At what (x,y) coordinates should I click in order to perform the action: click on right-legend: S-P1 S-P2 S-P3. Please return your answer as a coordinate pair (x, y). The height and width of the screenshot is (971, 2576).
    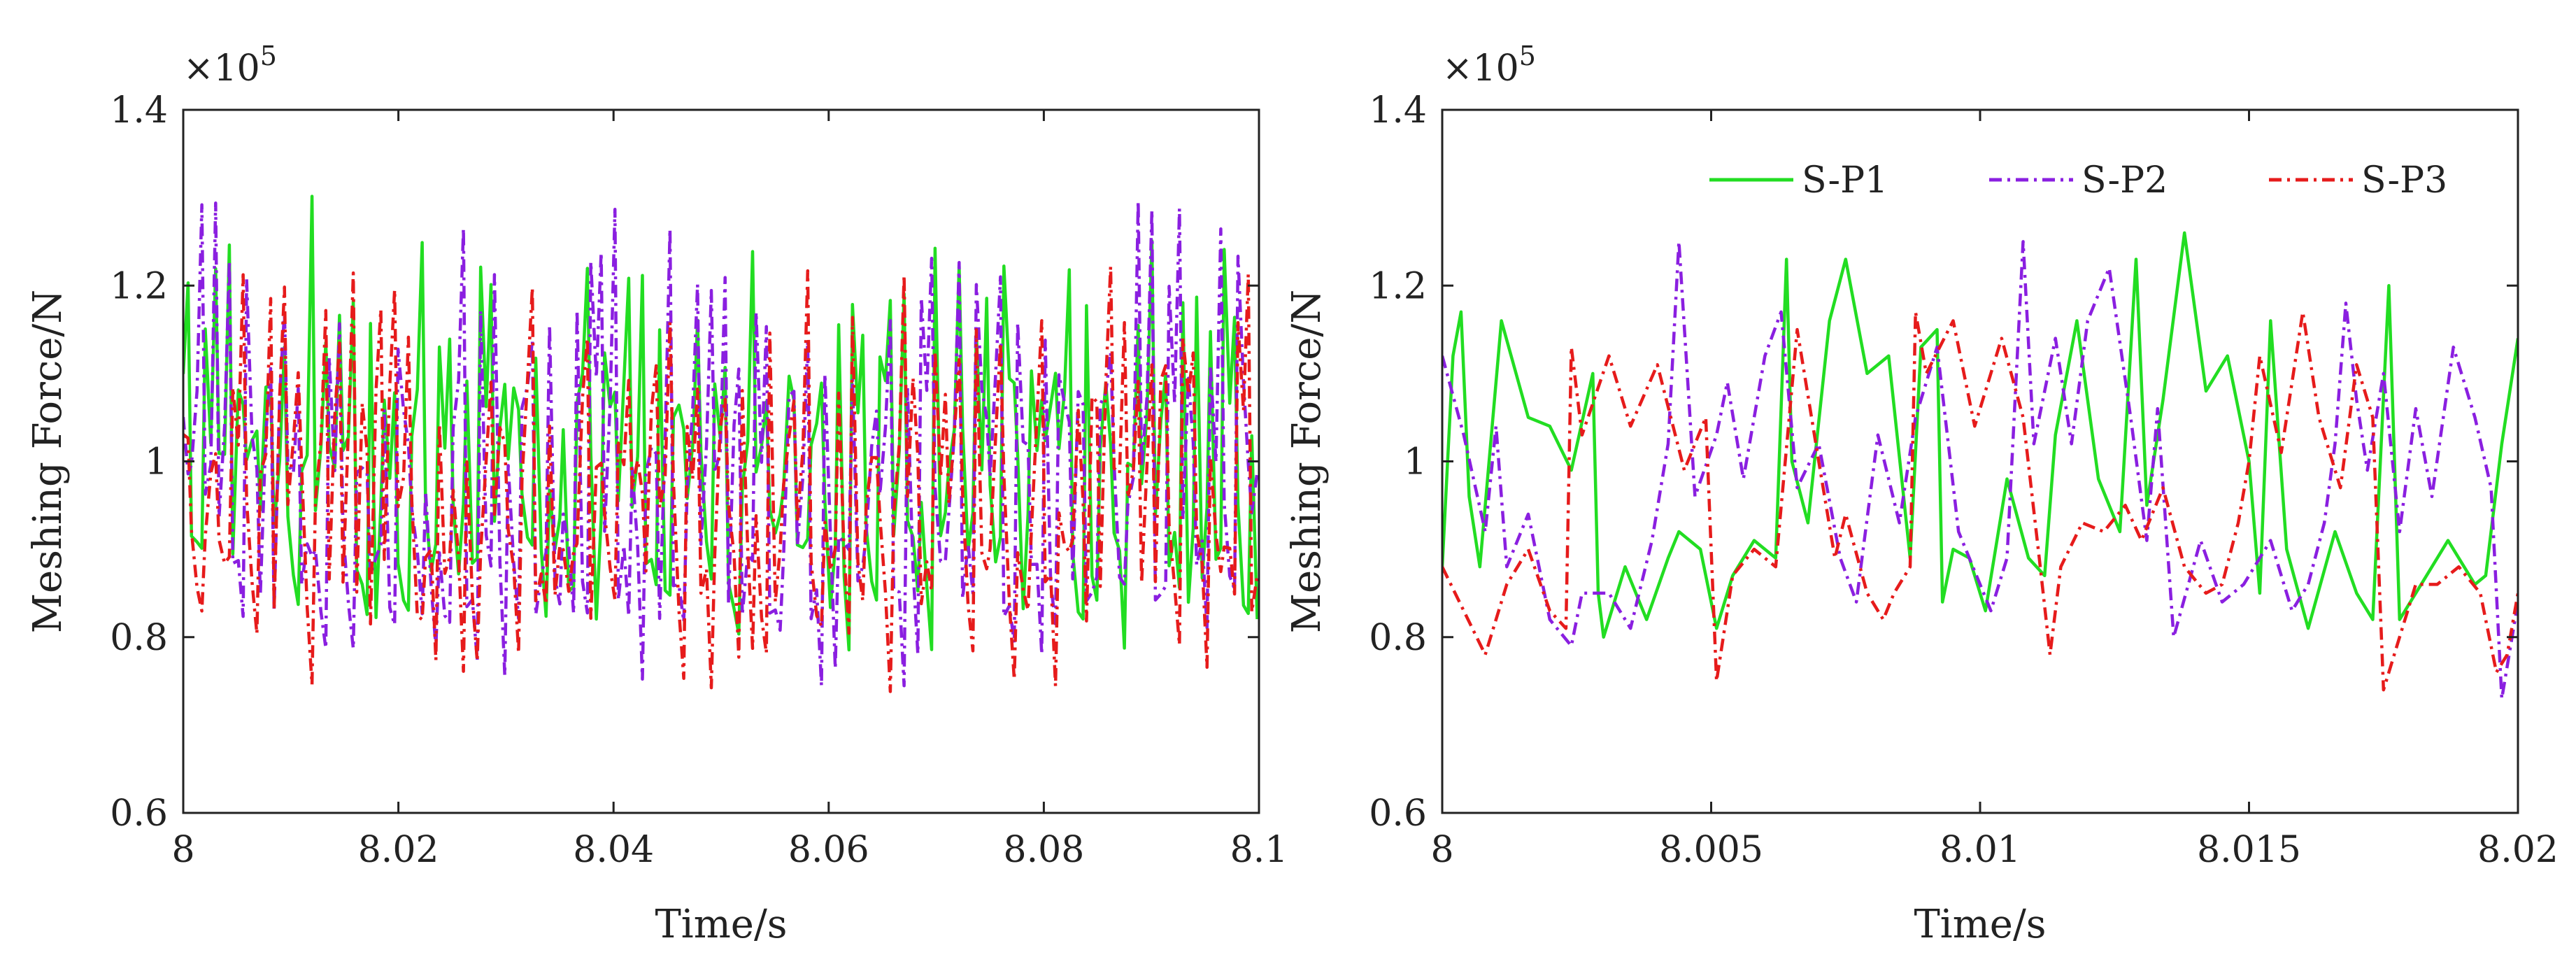
    Looking at the image, I should click on (2078, 181).